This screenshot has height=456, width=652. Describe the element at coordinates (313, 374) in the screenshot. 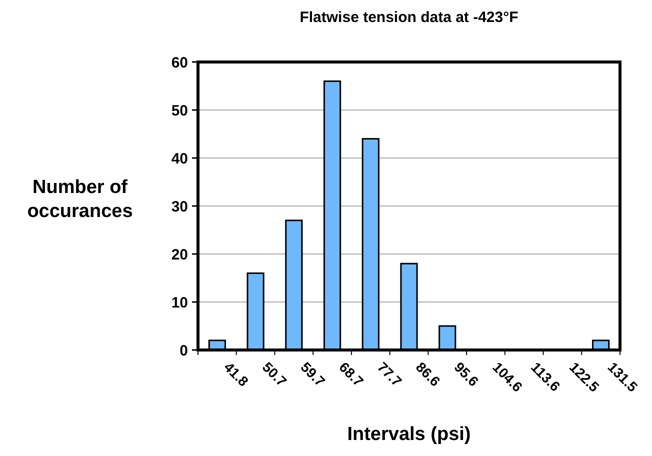

I see `x-tick-label: 59.7` at that location.